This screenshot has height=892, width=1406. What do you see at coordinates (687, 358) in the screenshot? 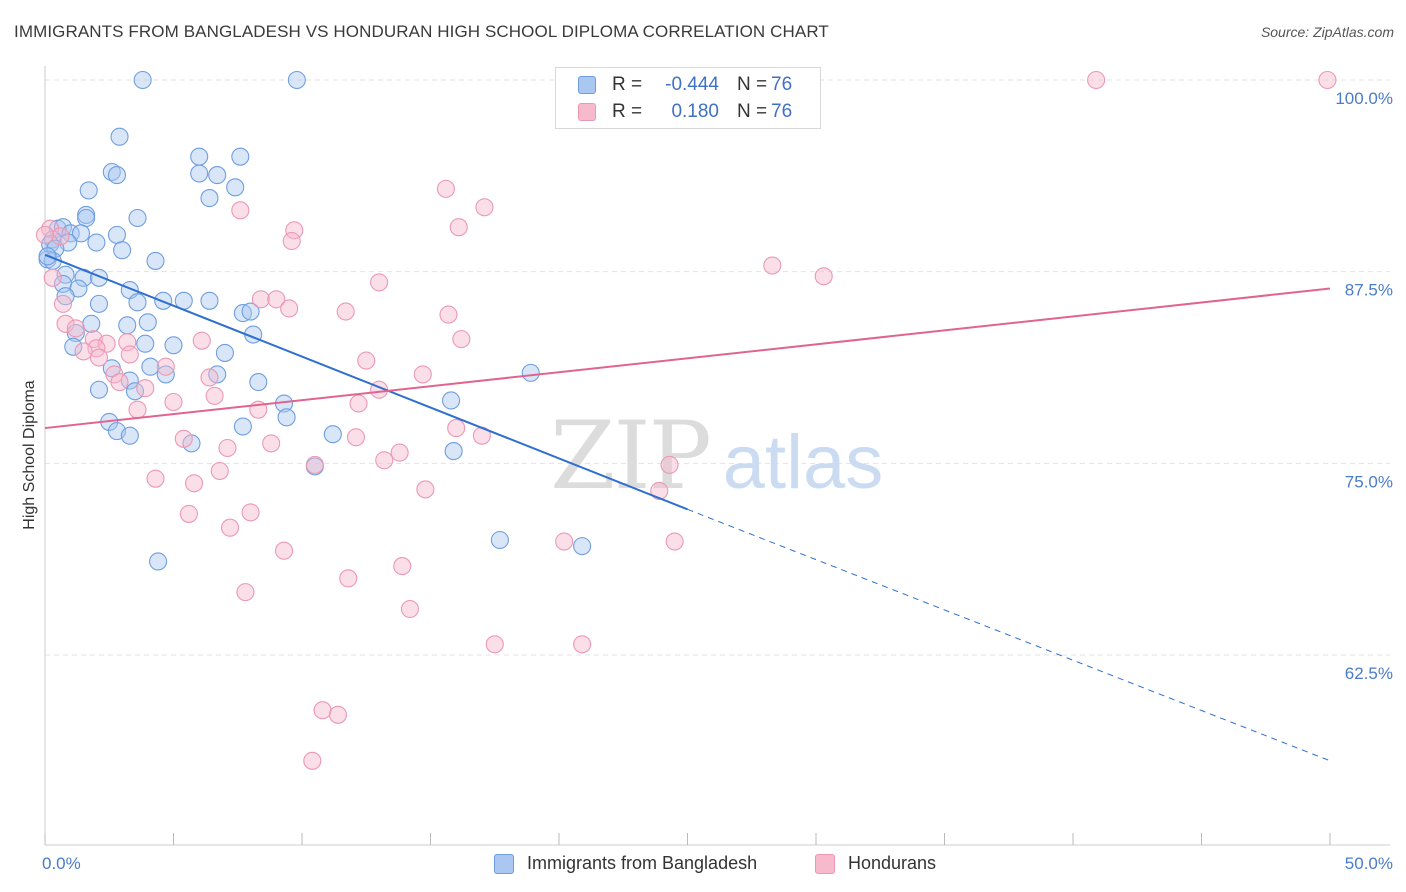
I see `trend-line` at bounding box center [687, 358].